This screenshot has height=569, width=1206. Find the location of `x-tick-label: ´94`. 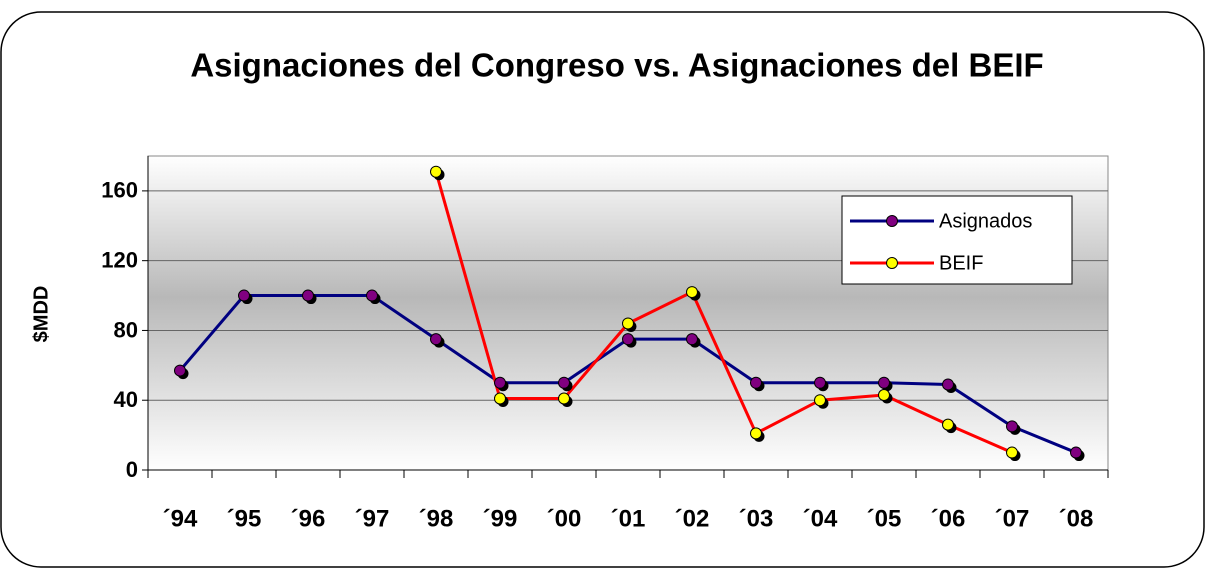

x-tick-label: ´94 is located at coordinates (180, 518).